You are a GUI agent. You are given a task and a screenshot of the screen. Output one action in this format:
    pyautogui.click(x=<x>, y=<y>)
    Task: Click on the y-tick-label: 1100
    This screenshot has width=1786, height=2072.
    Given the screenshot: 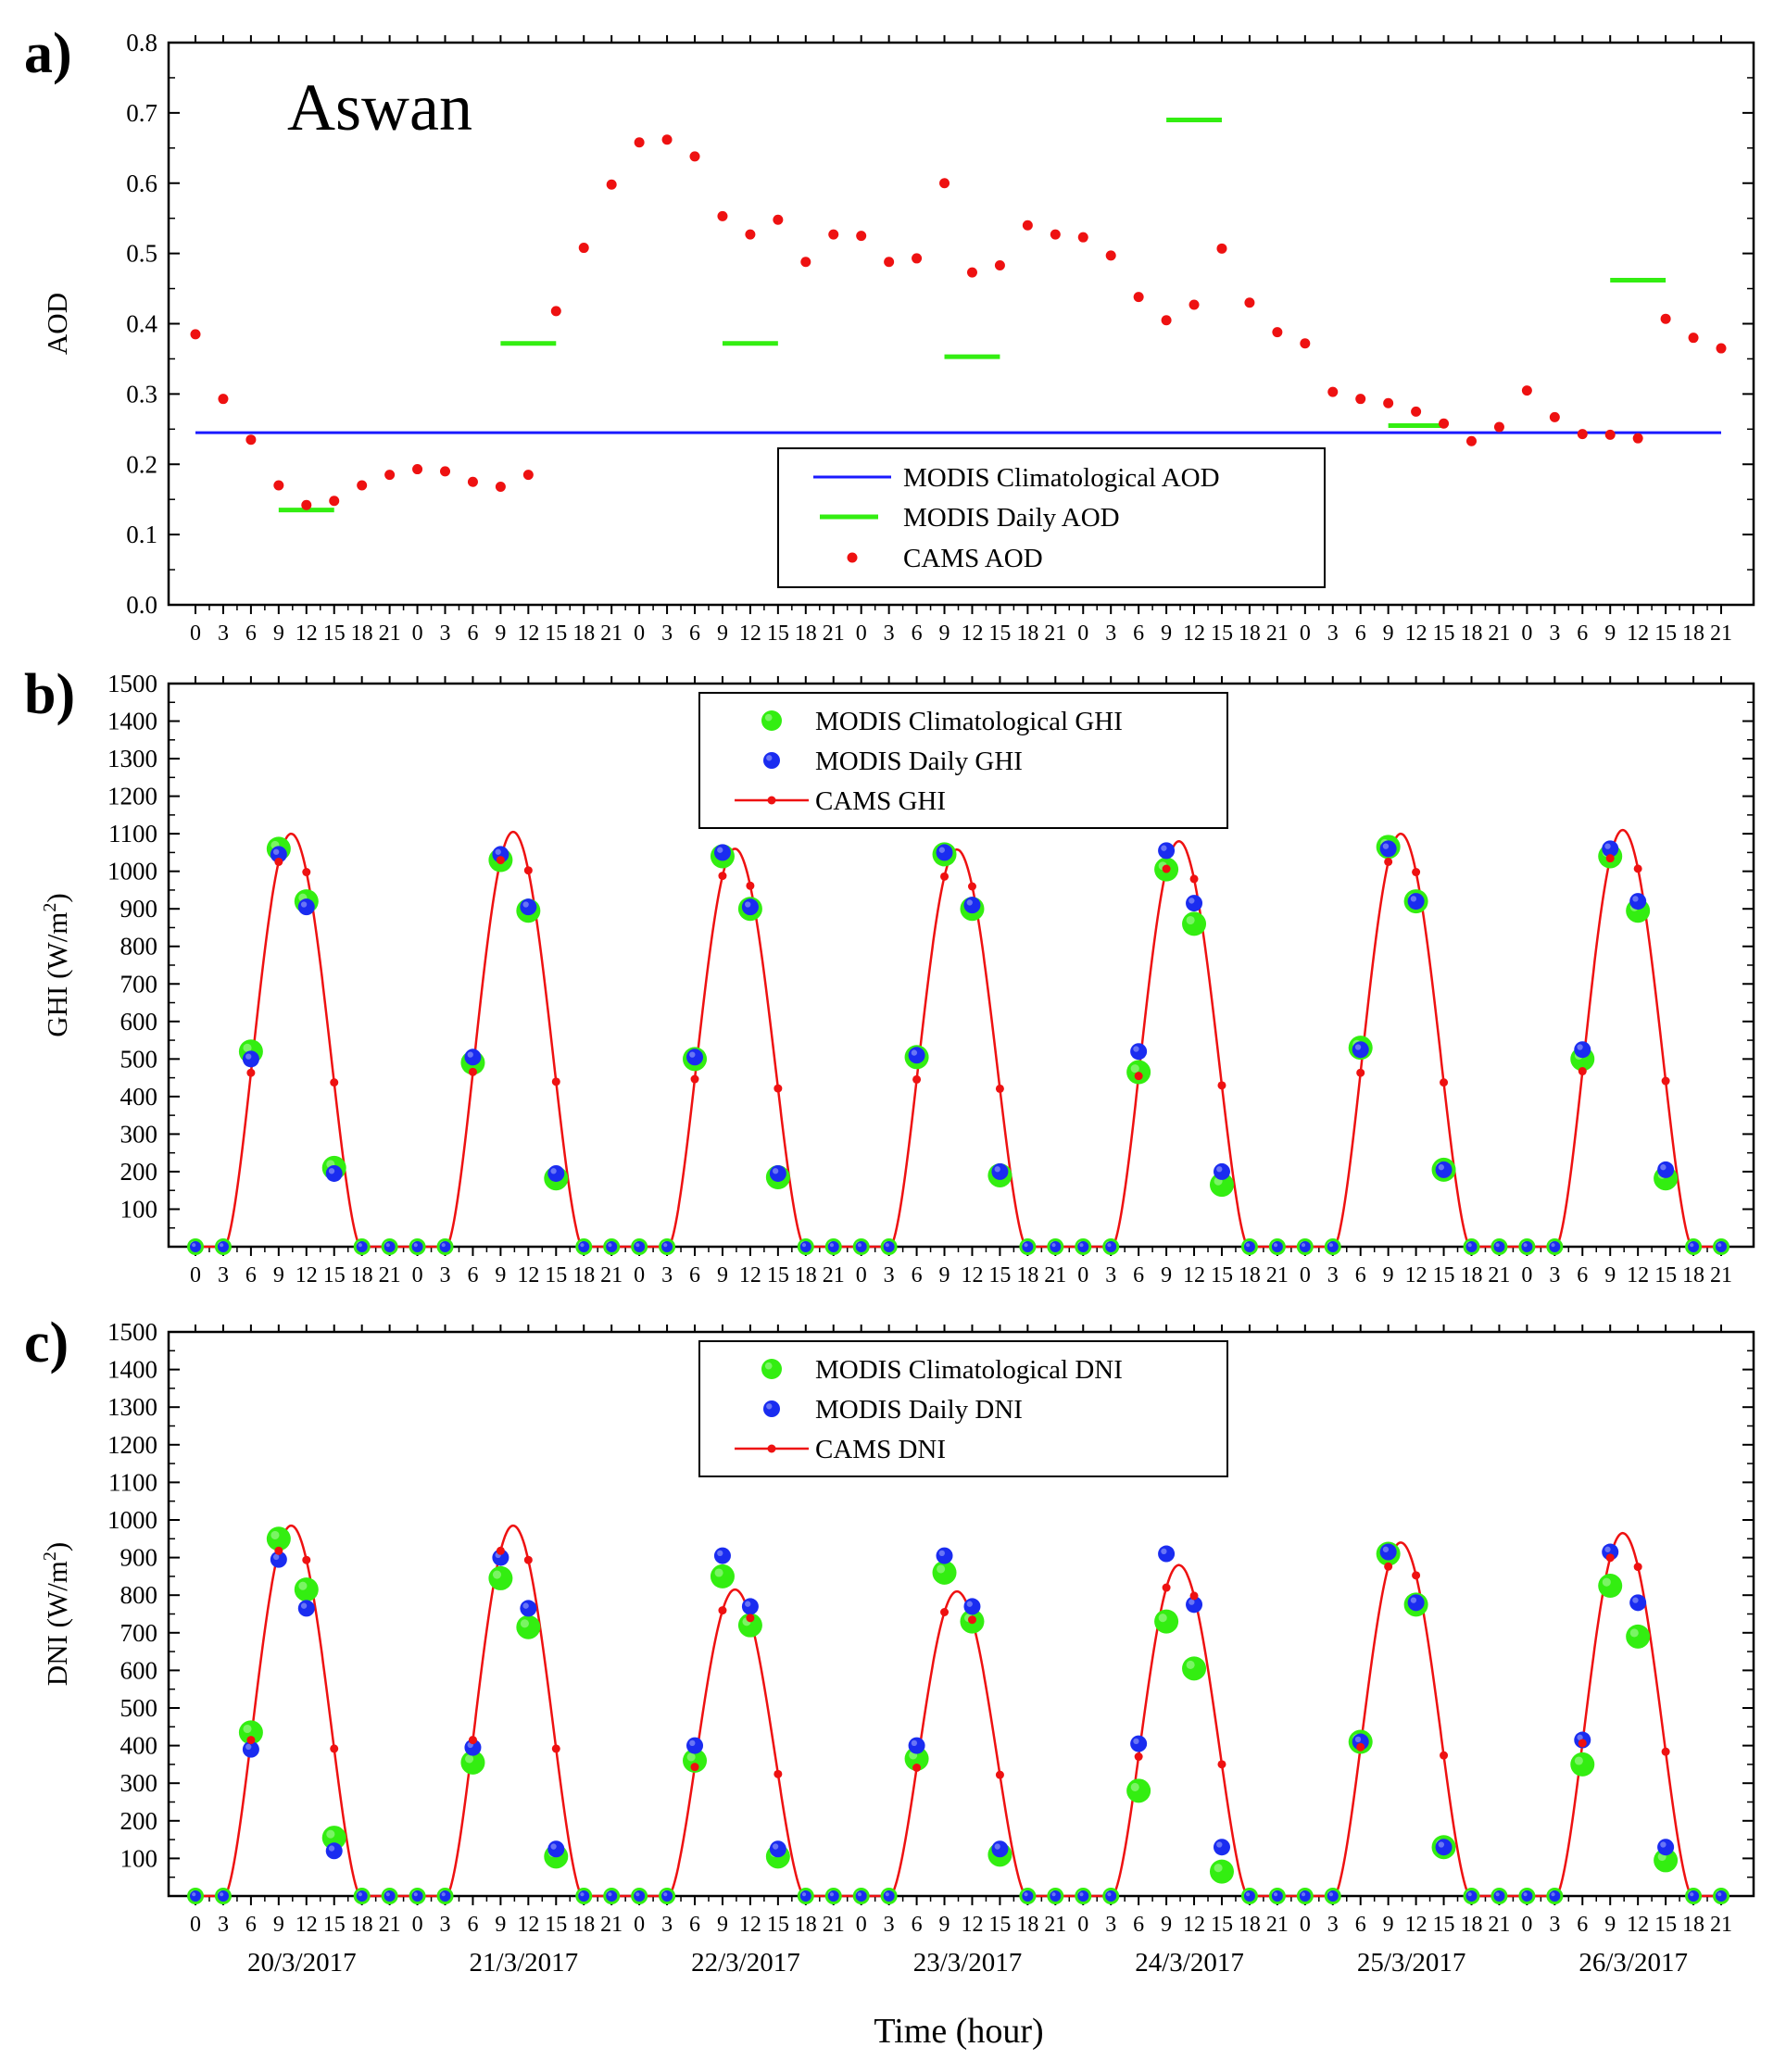 What is the action you would take?
    pyautogui.click(x=132, y=834)
    